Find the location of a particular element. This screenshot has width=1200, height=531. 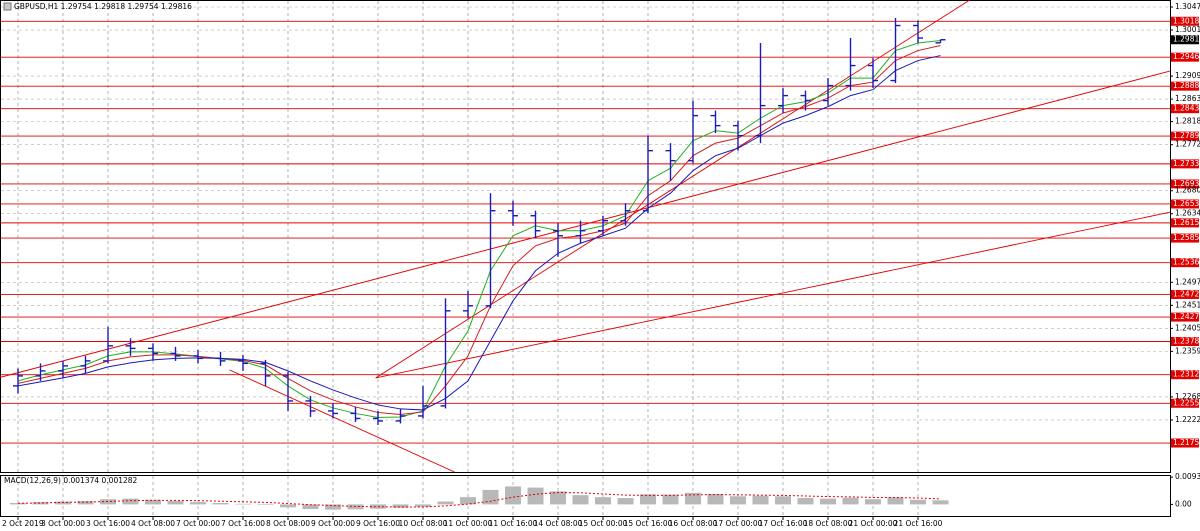

level-label: 1.23787 is located at coordinates (1186, 341).